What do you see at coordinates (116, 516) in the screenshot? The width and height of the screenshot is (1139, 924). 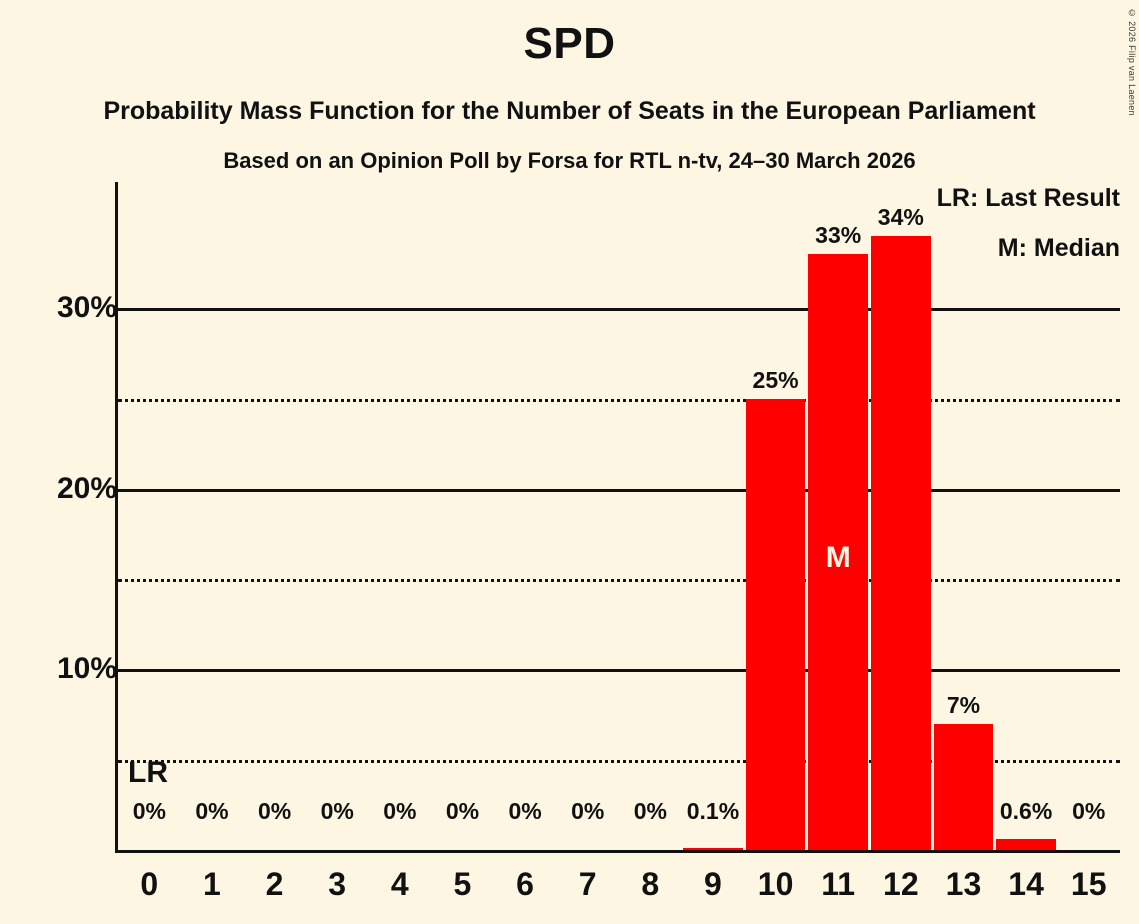 I see `y-axis-line` at bounding box center [116, 516].